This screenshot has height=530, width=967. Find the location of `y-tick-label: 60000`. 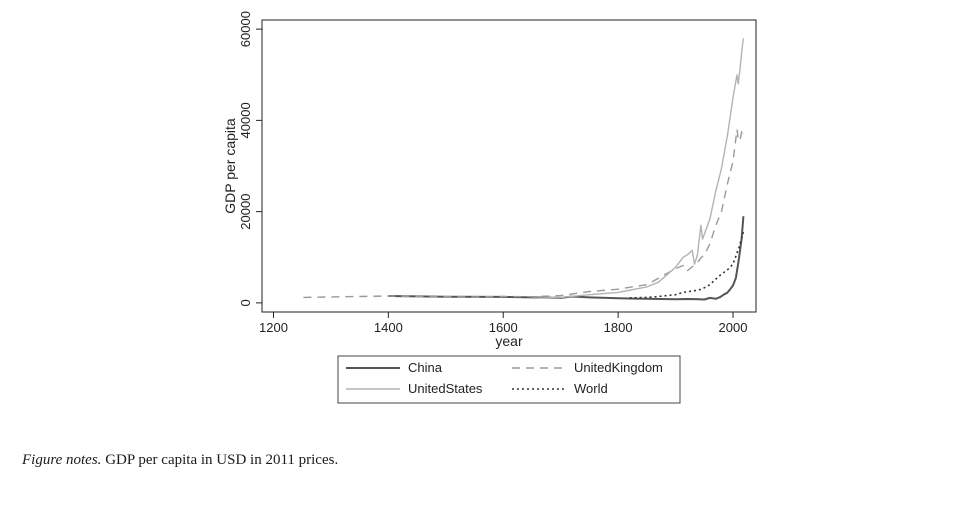

y-tick-label: 60000 is located at coordinates (245, 29).